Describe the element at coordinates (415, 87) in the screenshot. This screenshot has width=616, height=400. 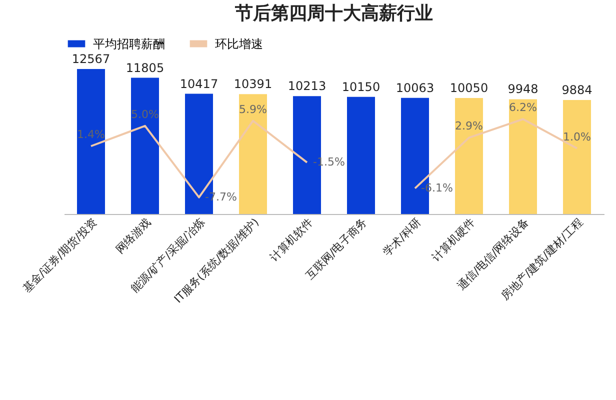
I see `data-label: 10063` at that location.